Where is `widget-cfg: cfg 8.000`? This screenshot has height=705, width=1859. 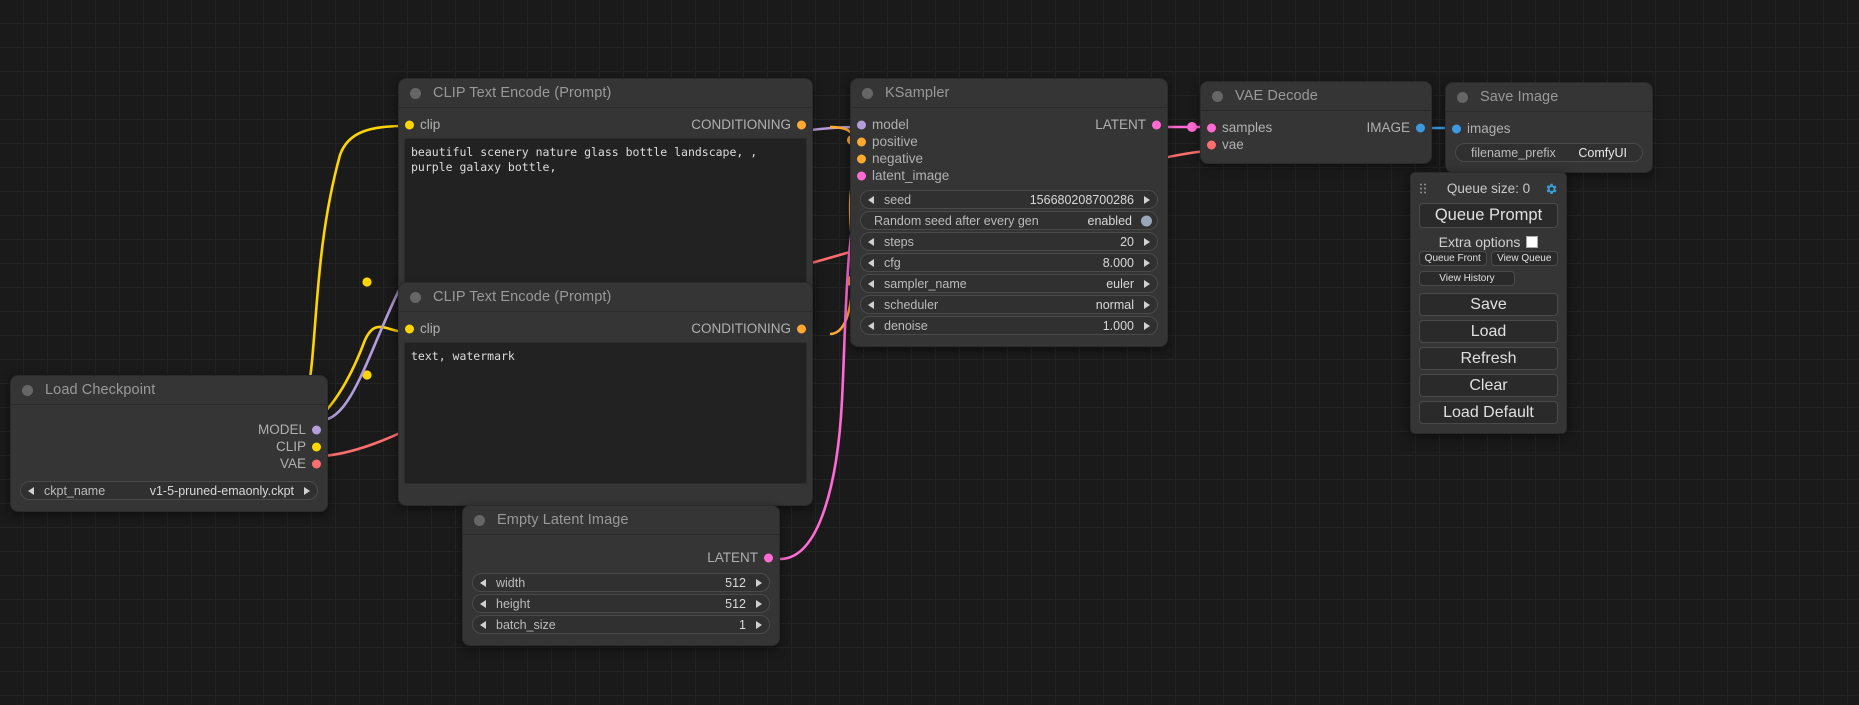
widget-cfg: cfg 8.000 is located at coordinates (1009, 262).